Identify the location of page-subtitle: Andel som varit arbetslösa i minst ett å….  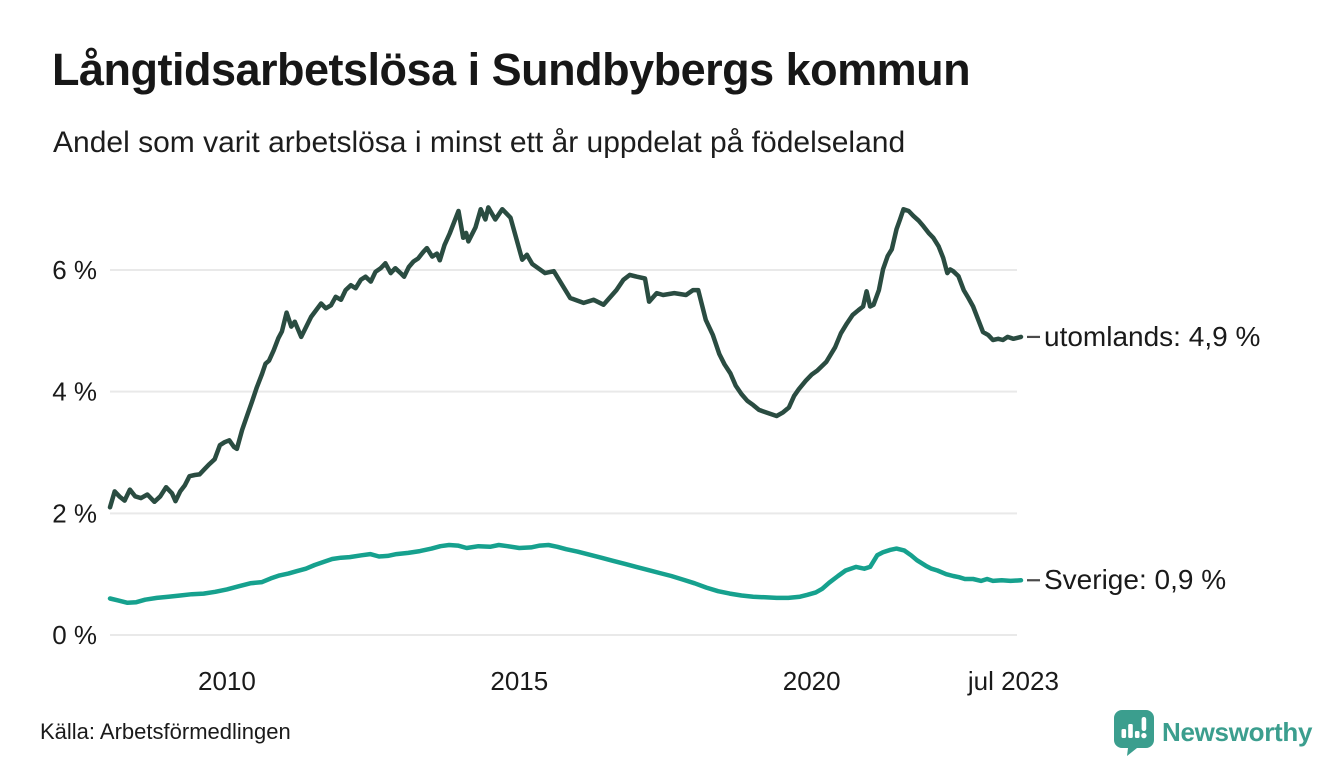
(479, 142).